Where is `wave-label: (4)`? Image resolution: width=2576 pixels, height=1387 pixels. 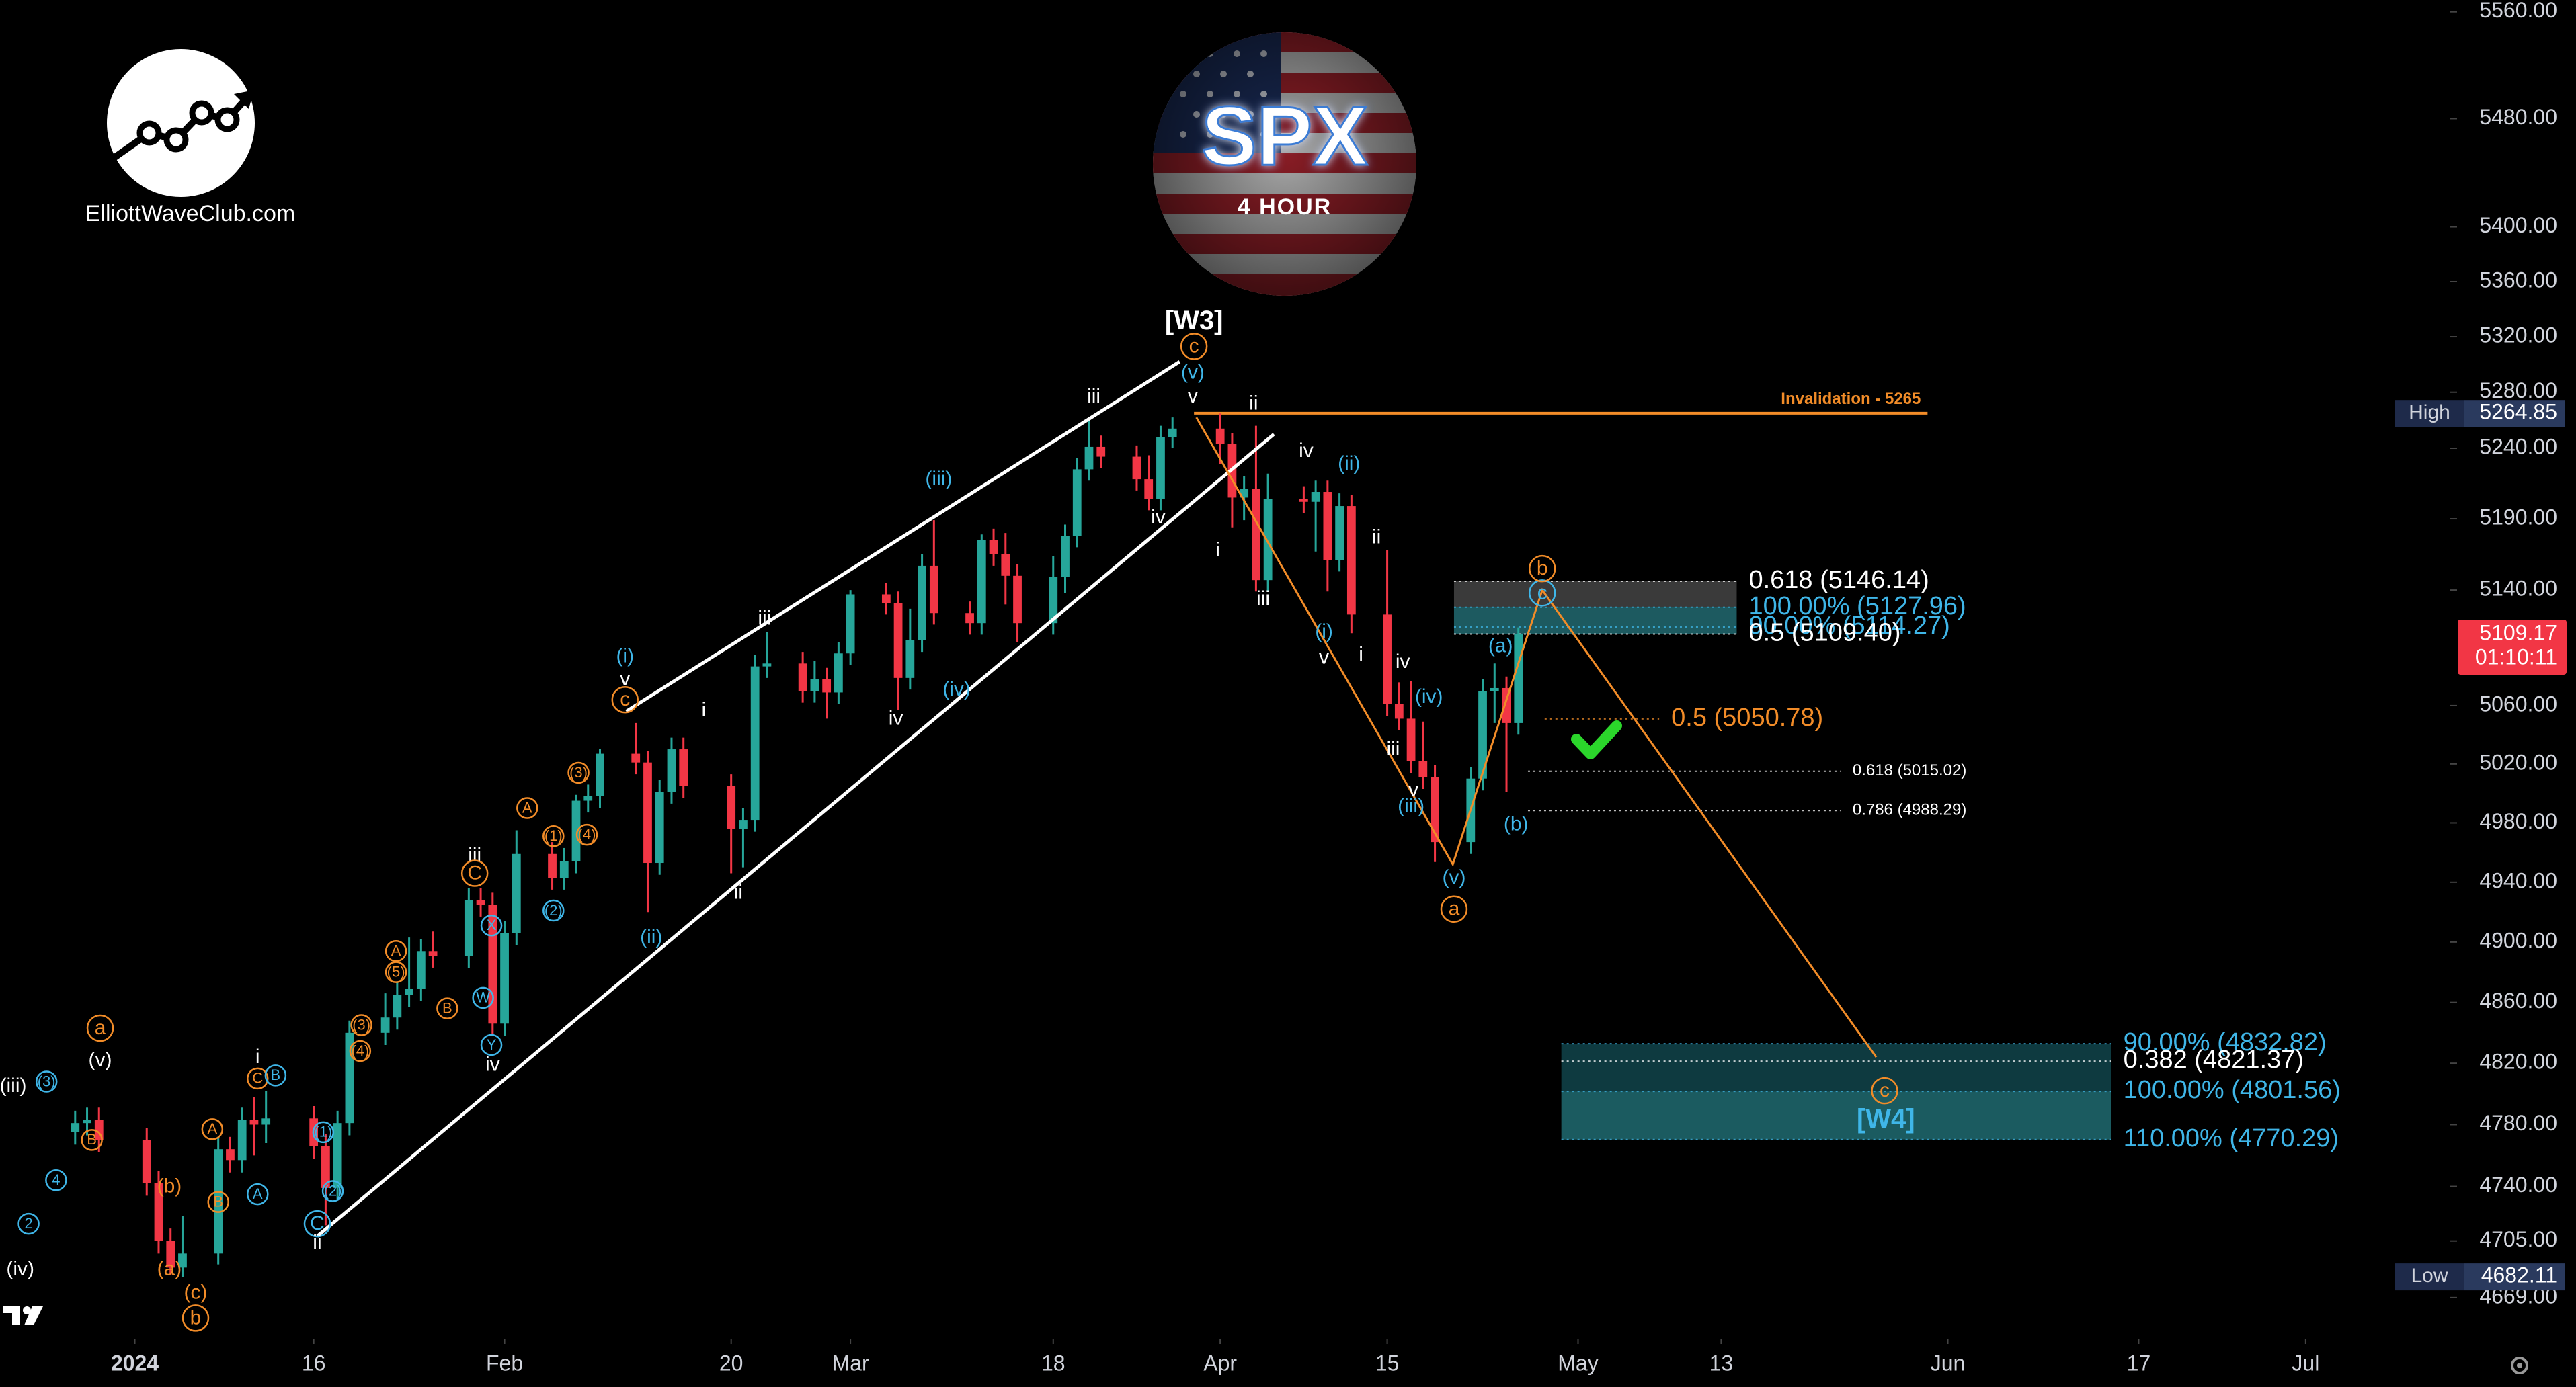
wave-label: (4) is located at coordinates (587, 834).